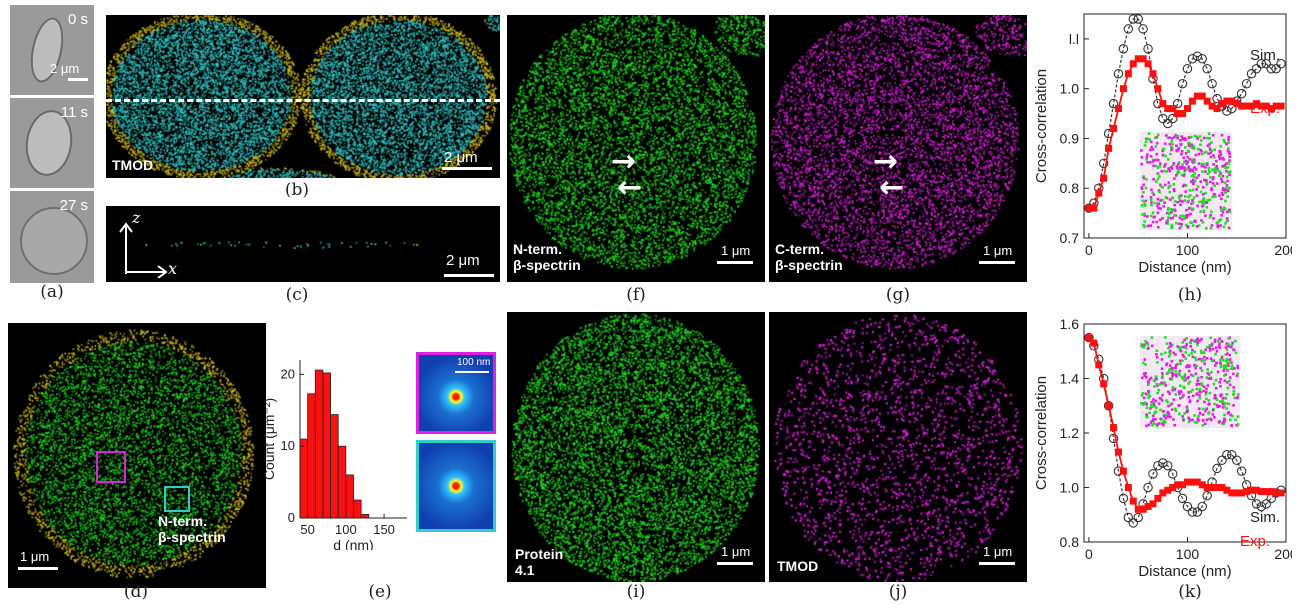 Image resolution: width=1297 pixels, height=605 pixels. What do you see at coordinates (1070, 325) in the screenshot?
I see `y-tick-label: 1.6` at bounding box center [1070, 325].